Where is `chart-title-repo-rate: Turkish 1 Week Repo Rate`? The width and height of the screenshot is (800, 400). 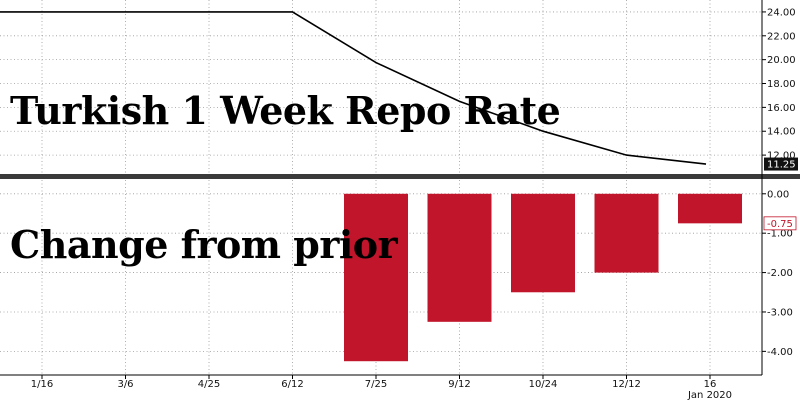
chart-title-repo-rate: Turkish 1 Week Repo Rate is located at coordinates (285, 110).